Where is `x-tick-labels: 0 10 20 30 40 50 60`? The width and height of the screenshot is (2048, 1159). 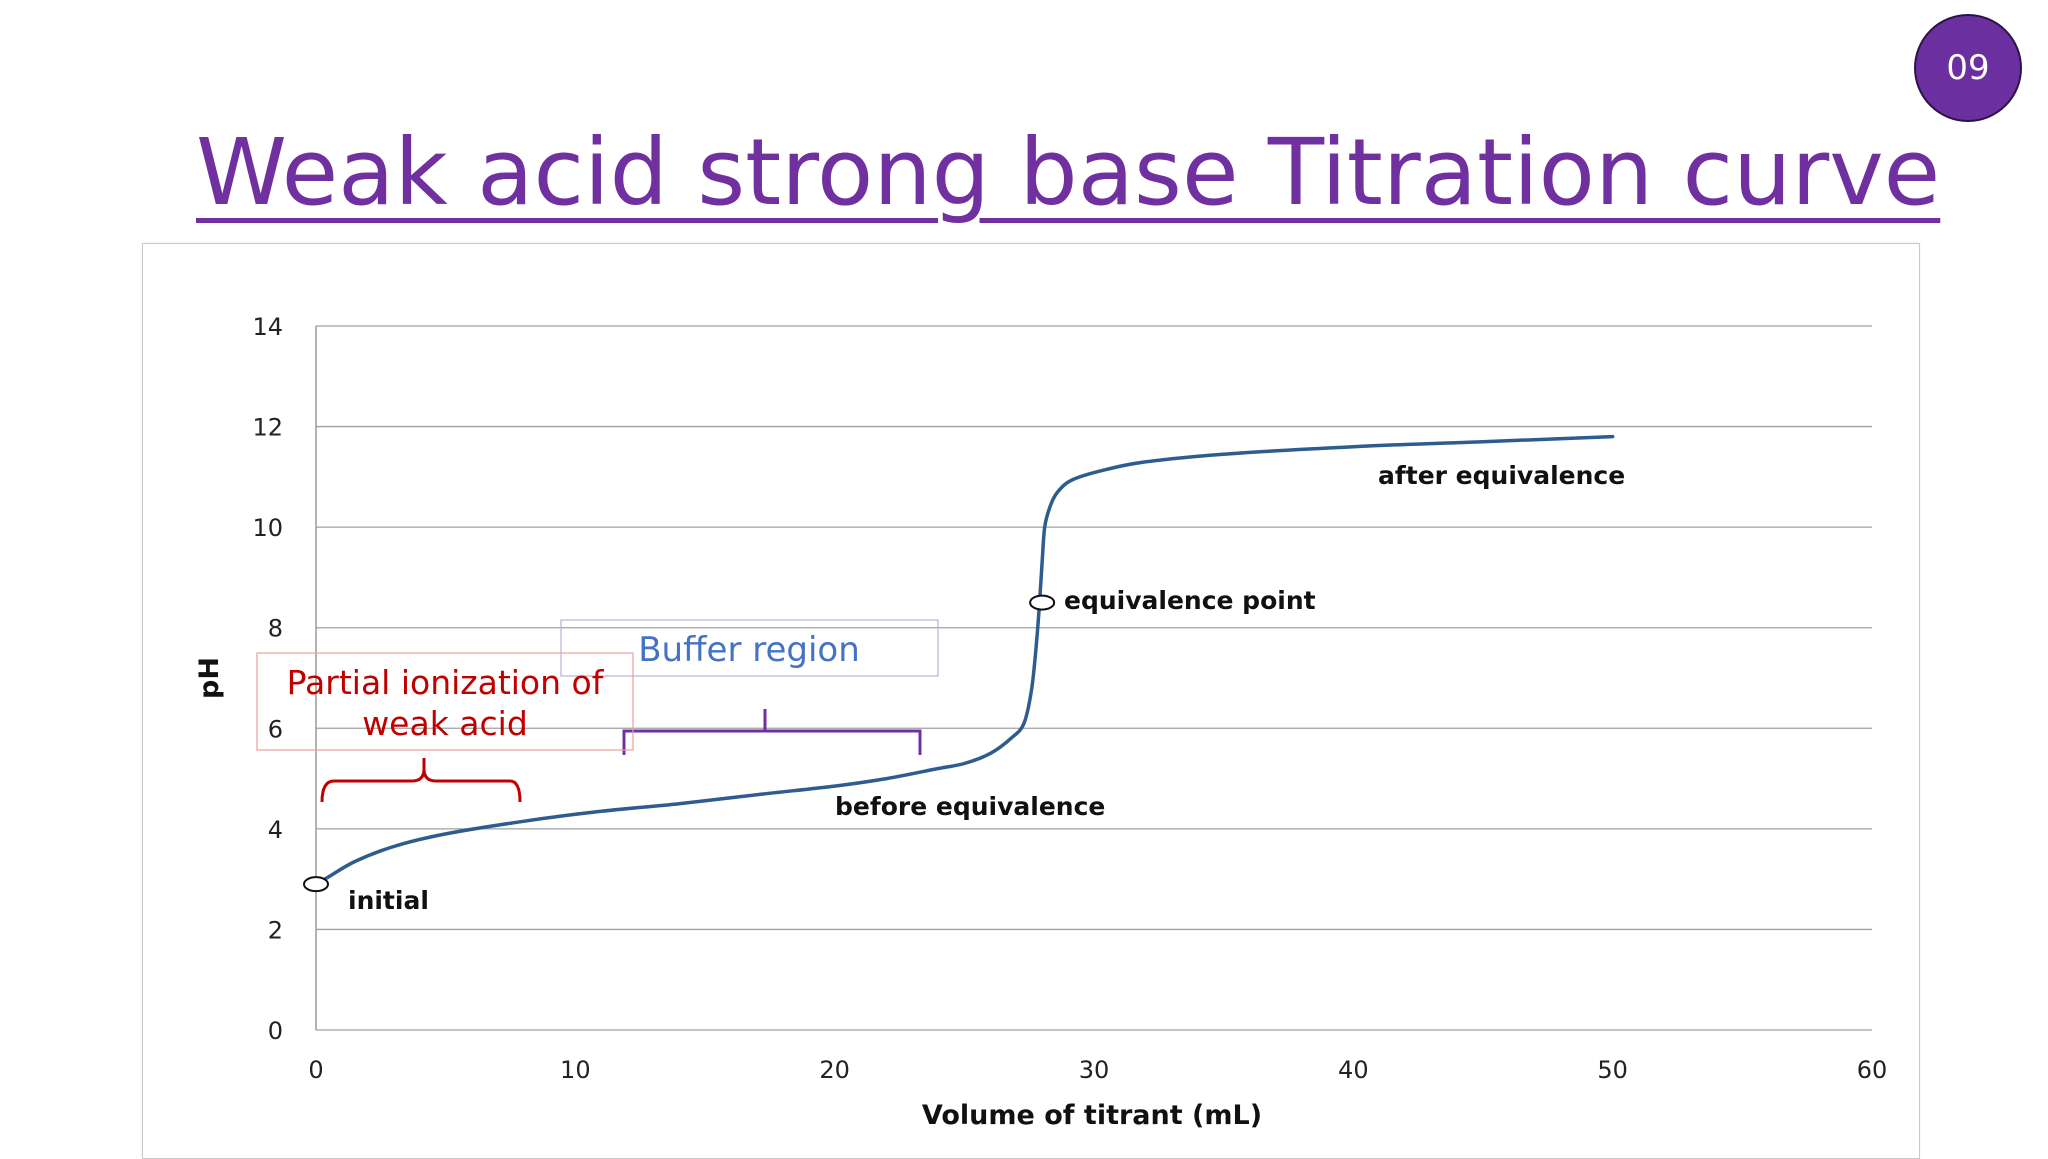 x-tick-labels: 0 10 20 30 40 50 60 is located at coordinates (1097, 1070).